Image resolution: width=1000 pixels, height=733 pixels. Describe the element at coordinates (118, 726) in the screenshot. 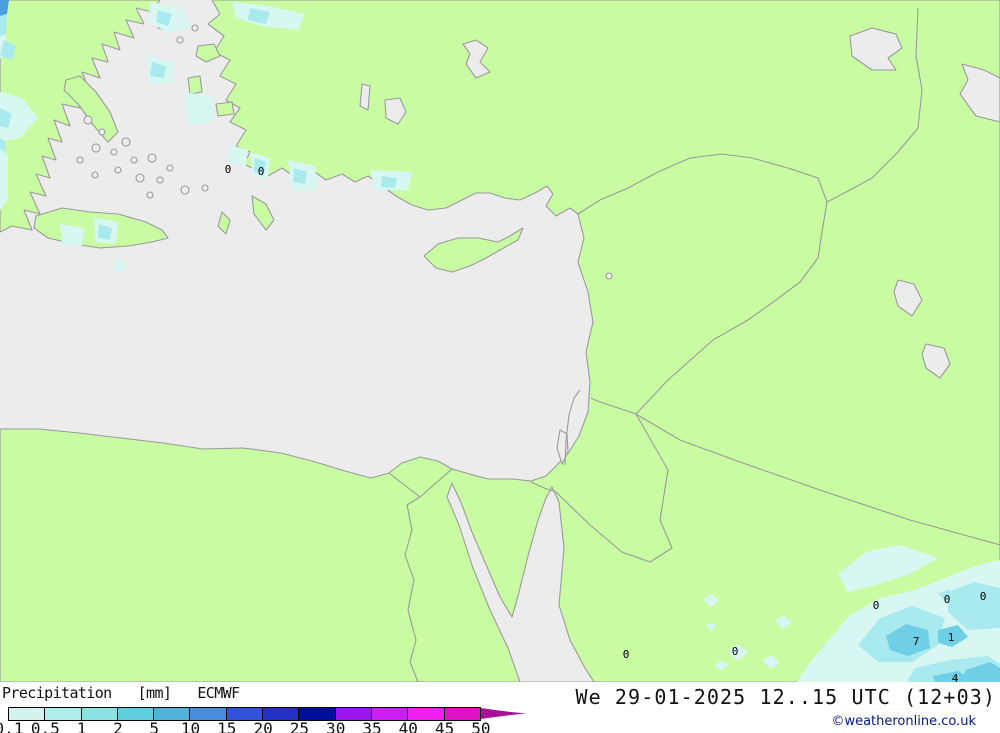

I see `legend-tick: 2` at that location.